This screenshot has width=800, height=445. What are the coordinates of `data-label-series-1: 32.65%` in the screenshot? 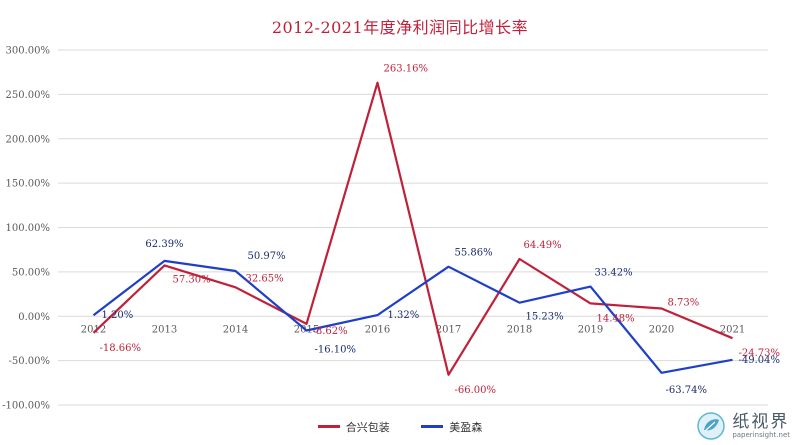 It's located at (265, 278).